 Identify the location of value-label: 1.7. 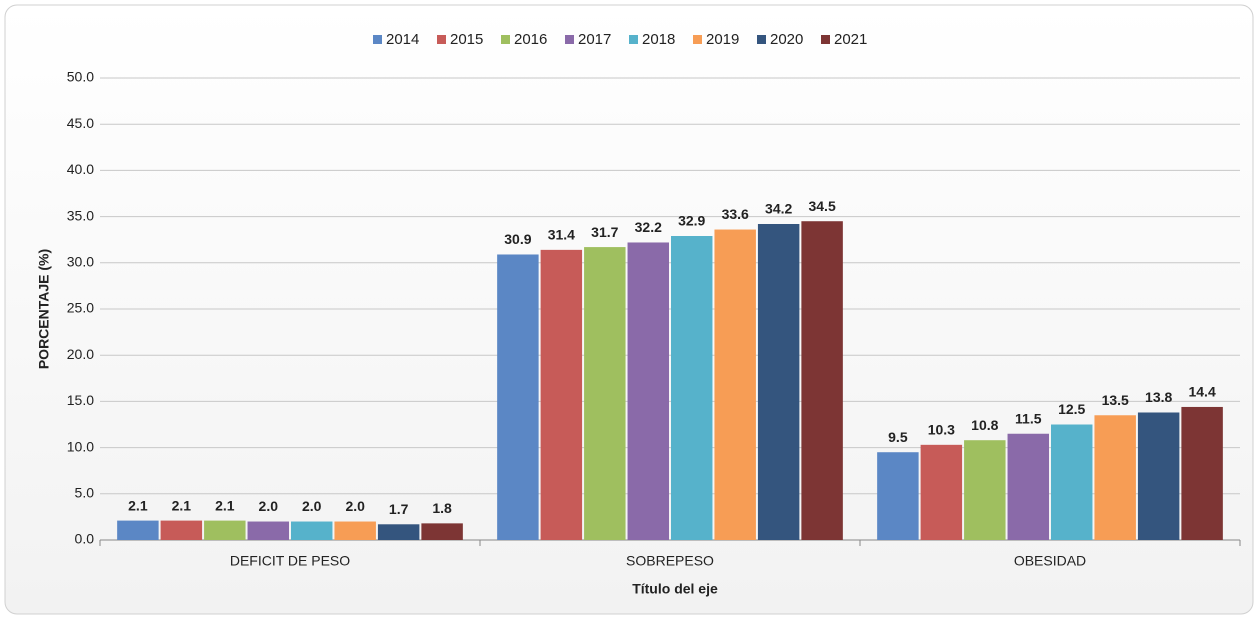
(399, 509).